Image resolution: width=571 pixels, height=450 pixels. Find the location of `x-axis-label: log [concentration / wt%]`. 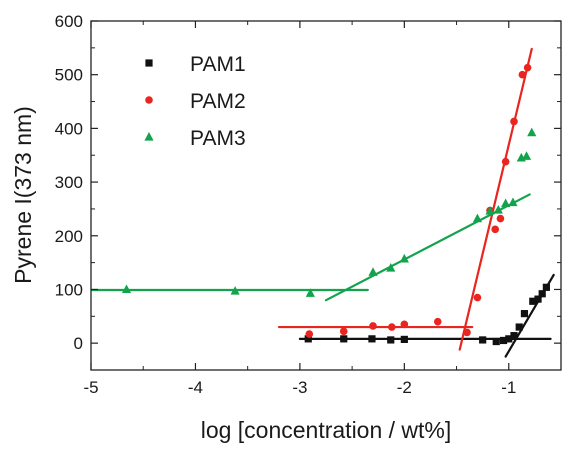

x-axis-label: log [concentration / wt%] is located at coordinates (326, 430).